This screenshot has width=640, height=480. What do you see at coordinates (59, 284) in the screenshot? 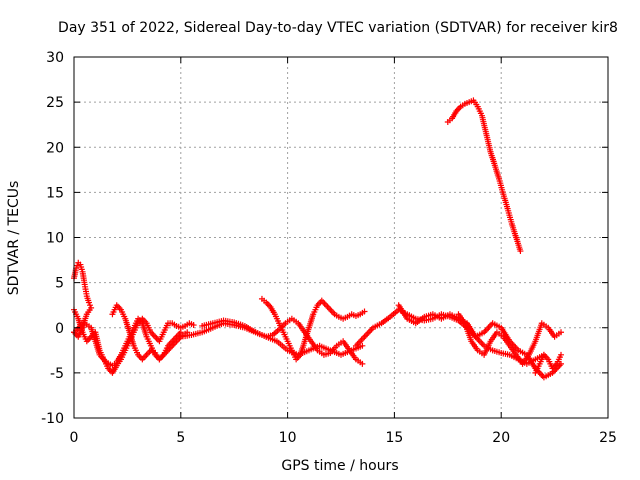
I see `y-tick-label: 5` at bounding box center [59, 284].